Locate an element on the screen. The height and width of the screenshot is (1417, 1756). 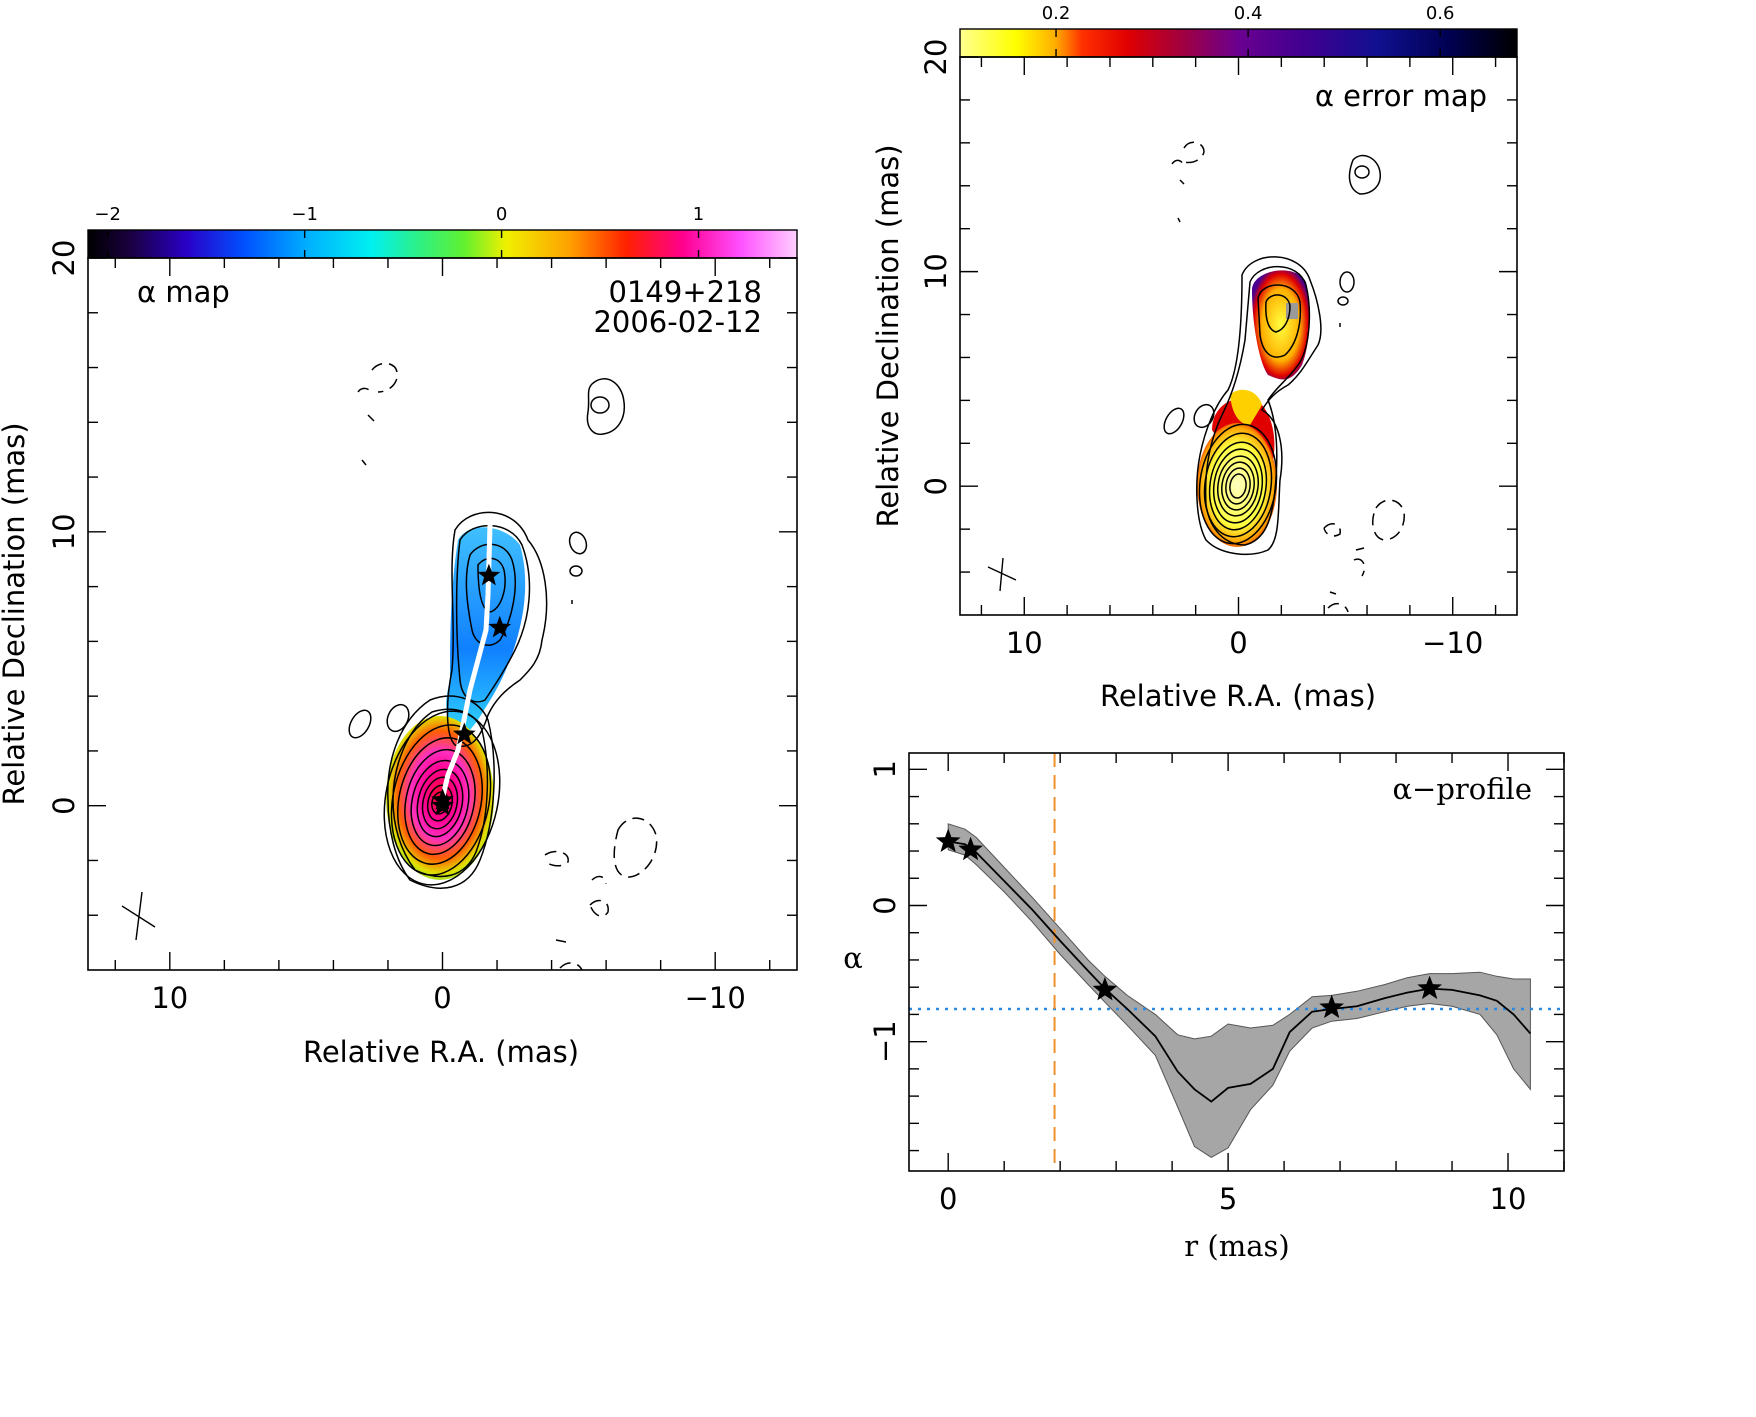
error-colorbar is located at coordinates (1238, 43).